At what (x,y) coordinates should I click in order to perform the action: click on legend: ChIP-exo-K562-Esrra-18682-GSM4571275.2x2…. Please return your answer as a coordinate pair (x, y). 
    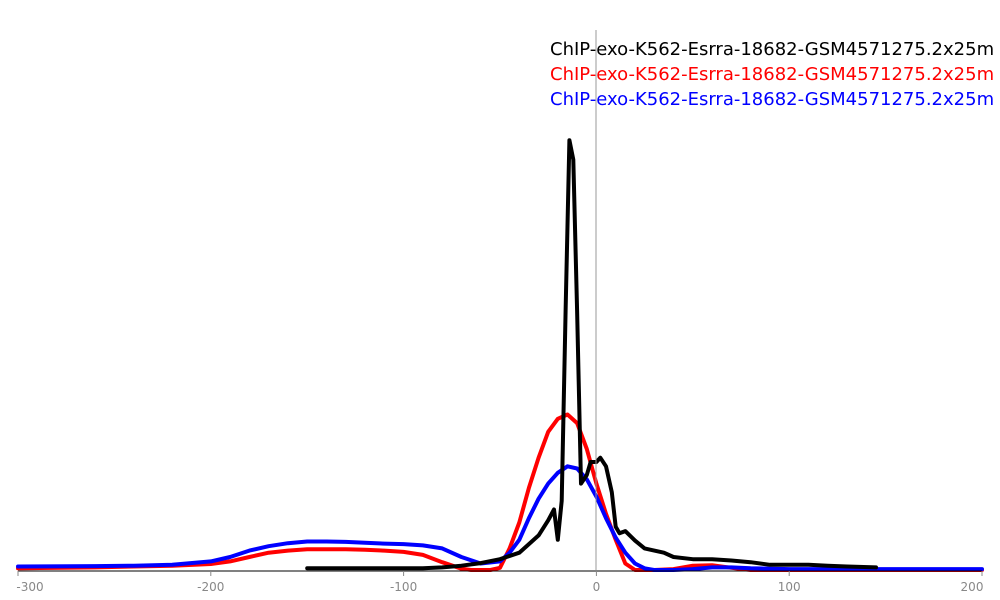
    Looking at the image, I should click on (772, 74).